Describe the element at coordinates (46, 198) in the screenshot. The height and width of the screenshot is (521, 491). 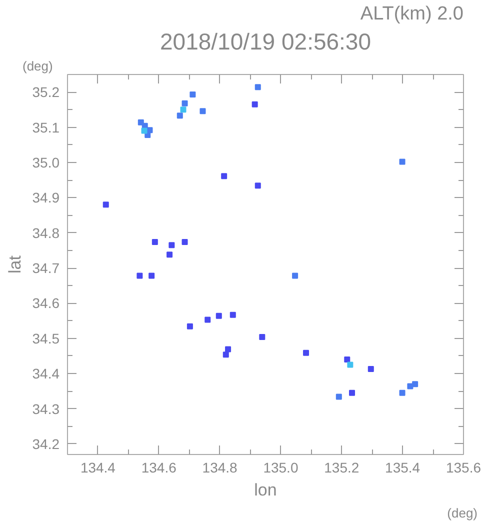
I see `y-tick-label: 34.9` at that location.